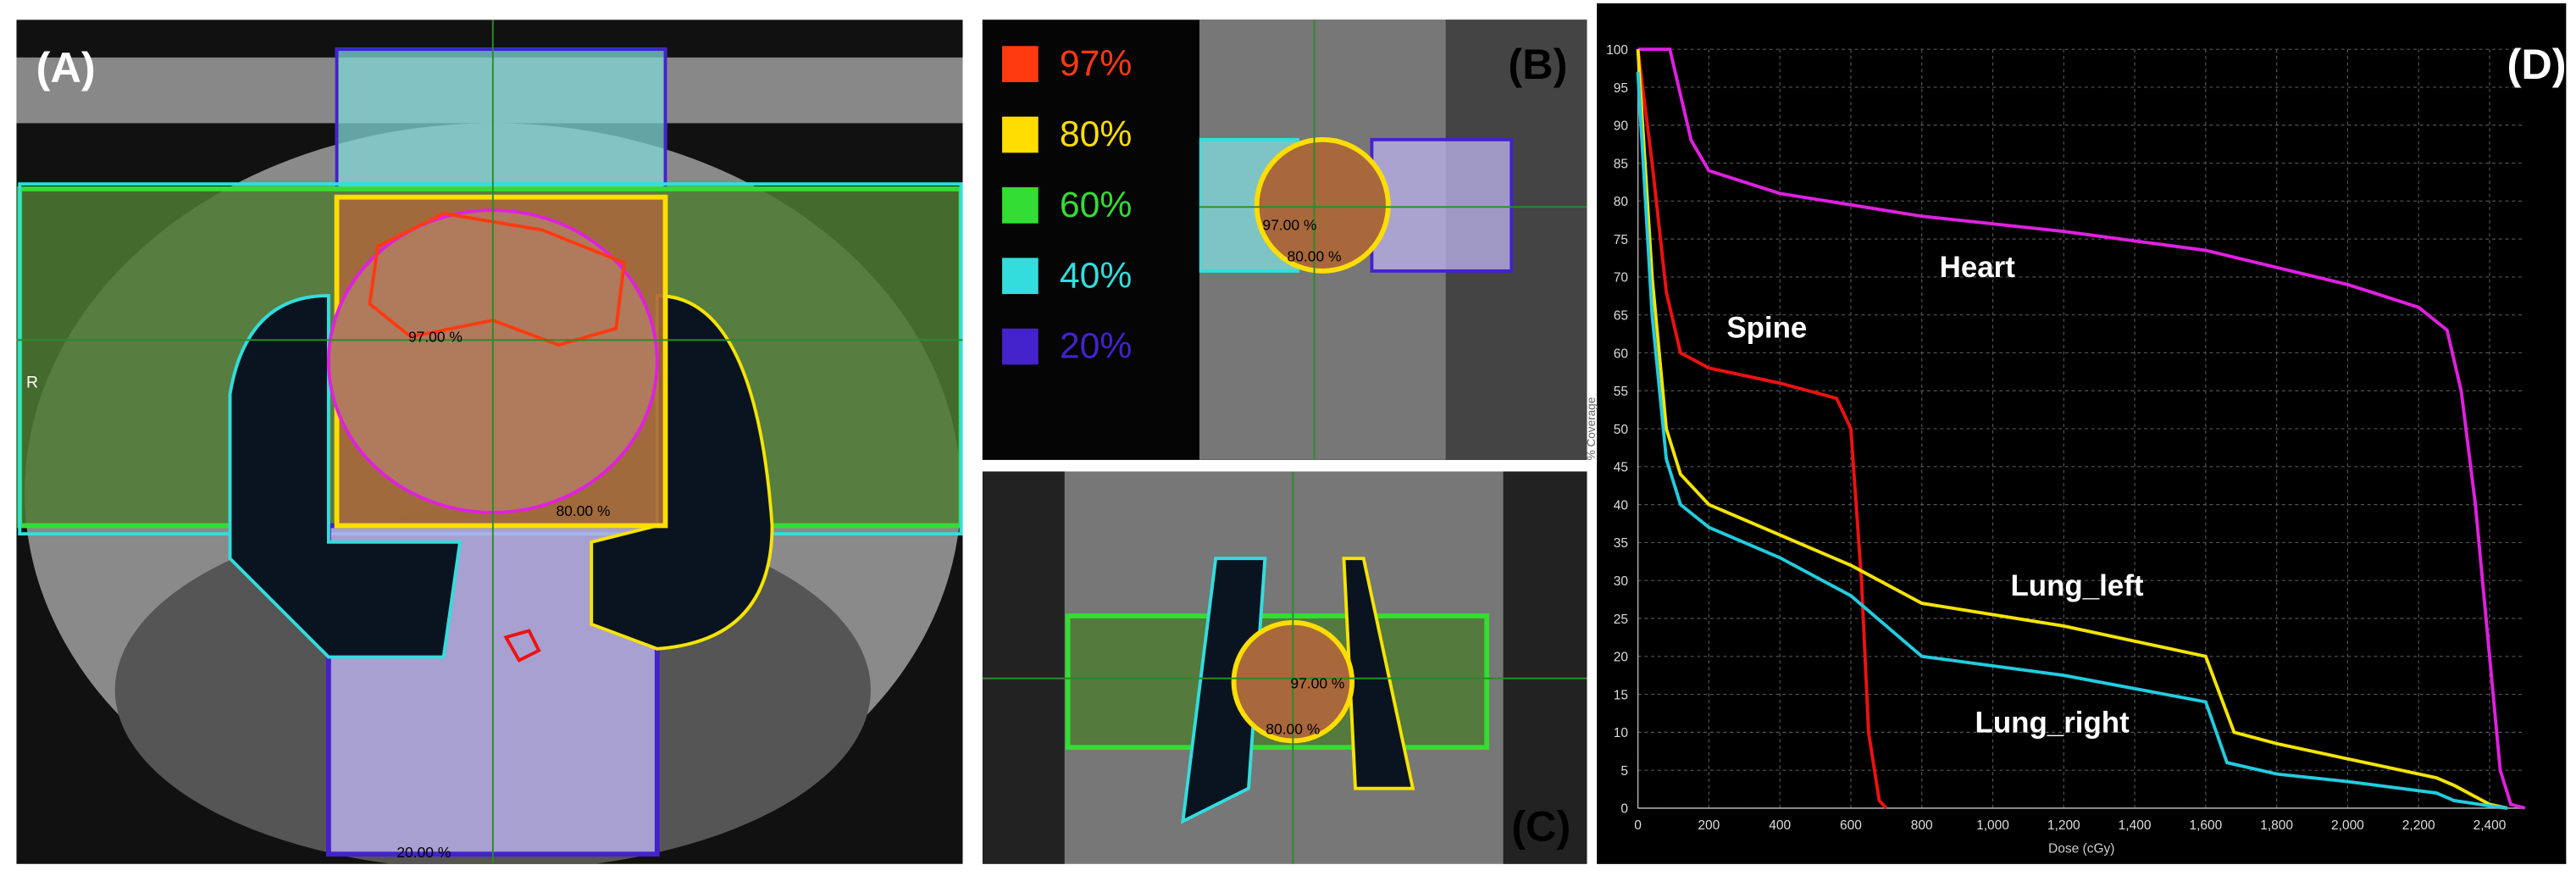 The image size is (2576, 887). I want to click on x-tick-label: 800, so click(1922, 826).